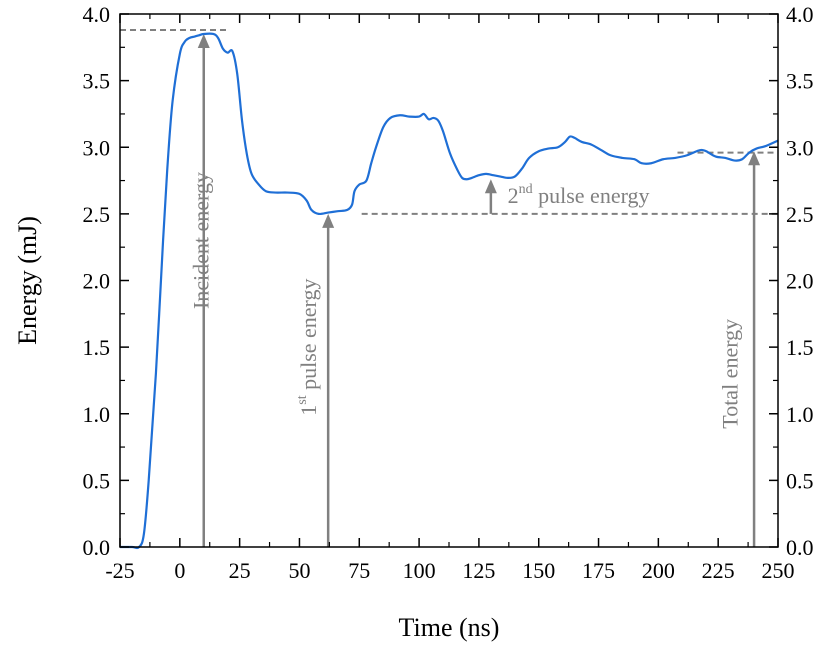 The image size is (830, 646). I want to click on y-tick-label-left: 1.5, so click(97, 347).